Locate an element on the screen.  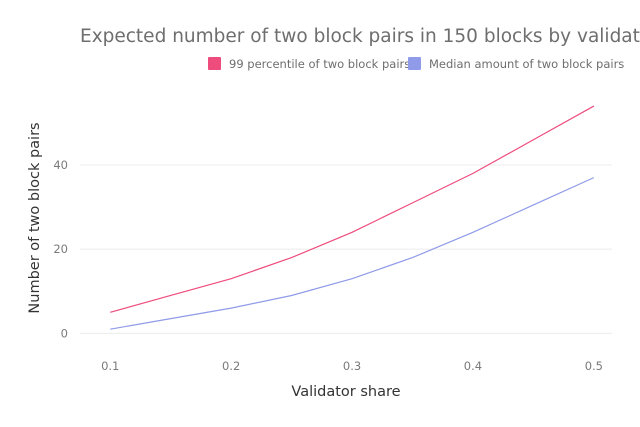
x-tick-label: 0.2 is located at coordinates (231, 366).